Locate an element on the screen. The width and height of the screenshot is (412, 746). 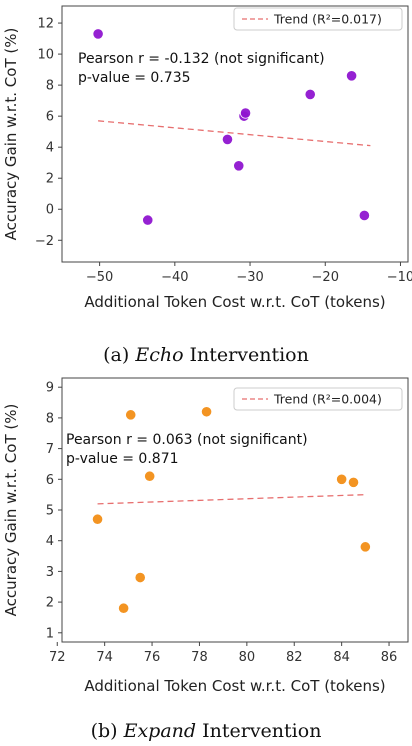
y-ticks: 1 2 3 4 5 6 7 8 9 is located at coordinates (54, 511).